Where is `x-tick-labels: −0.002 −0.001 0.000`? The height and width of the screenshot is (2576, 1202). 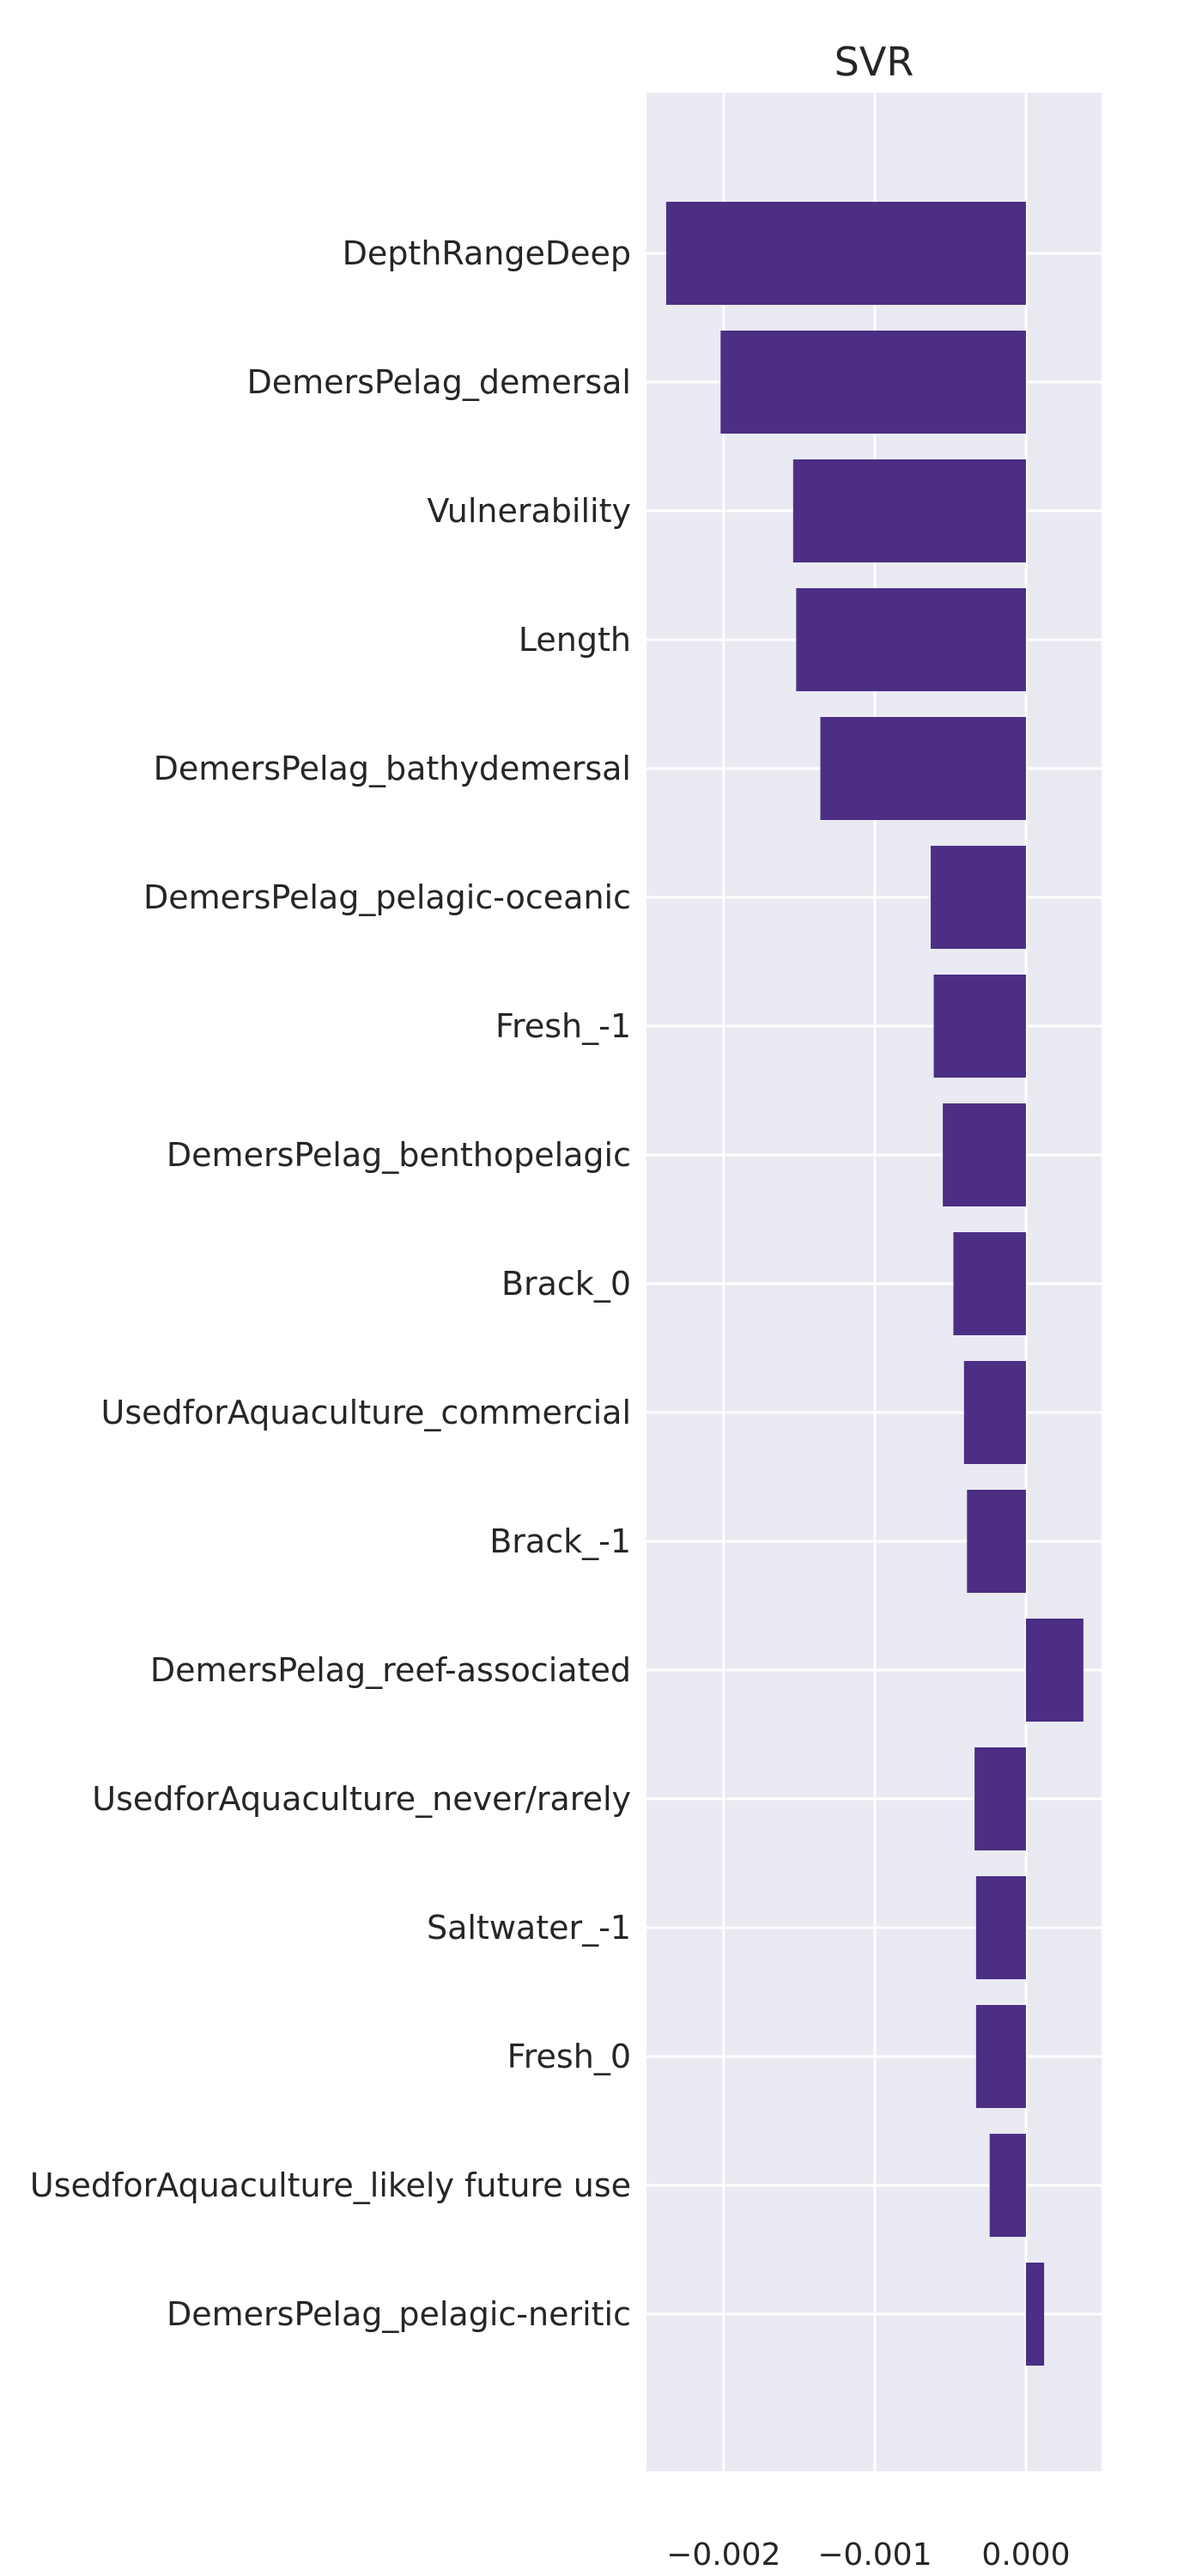
x-tick-labels: −0.002 −0.001 0.000 is located at coordinates (868, 2555).